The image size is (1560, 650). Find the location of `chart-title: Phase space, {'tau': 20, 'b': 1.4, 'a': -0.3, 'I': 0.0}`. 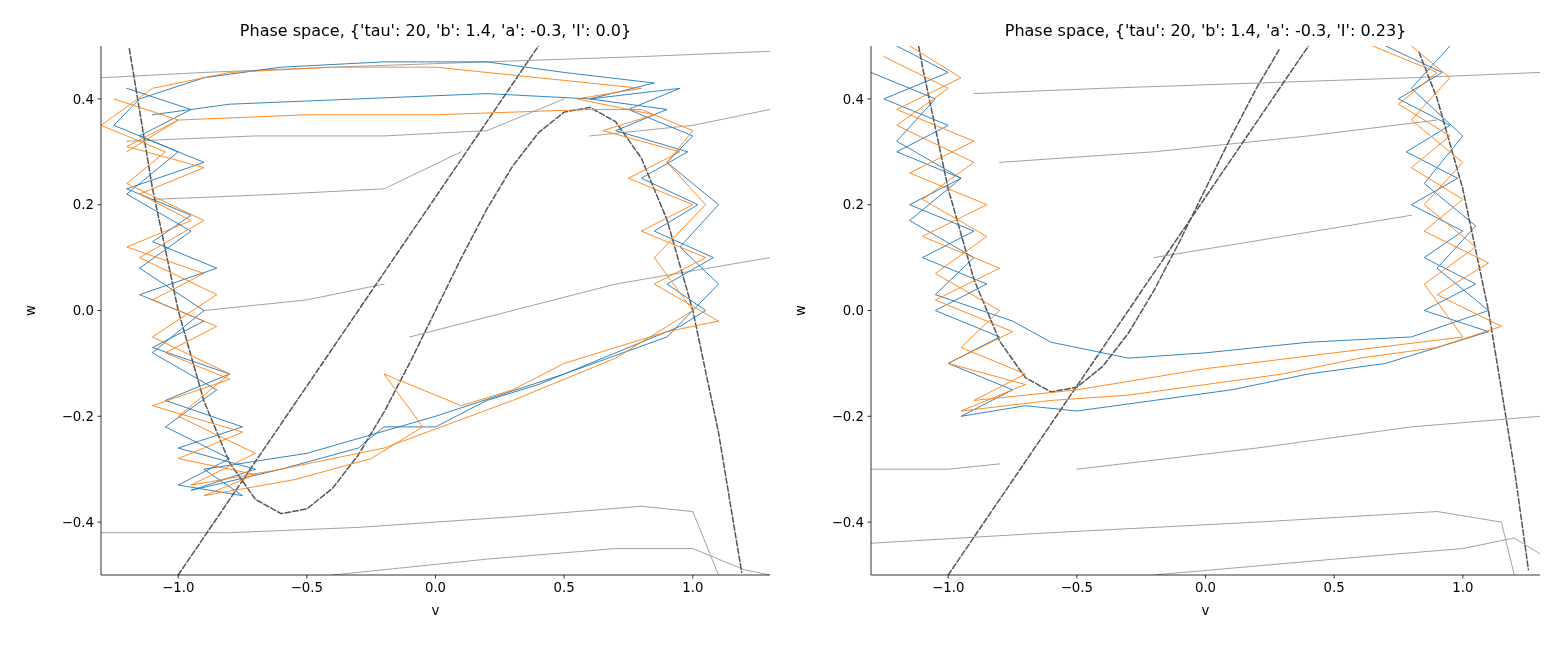

chart-title: Phase space, {'tau': 20, 'b': 1.4, 'a': -0.3, 'I': 0.0} is located at coordinates (435, 30).